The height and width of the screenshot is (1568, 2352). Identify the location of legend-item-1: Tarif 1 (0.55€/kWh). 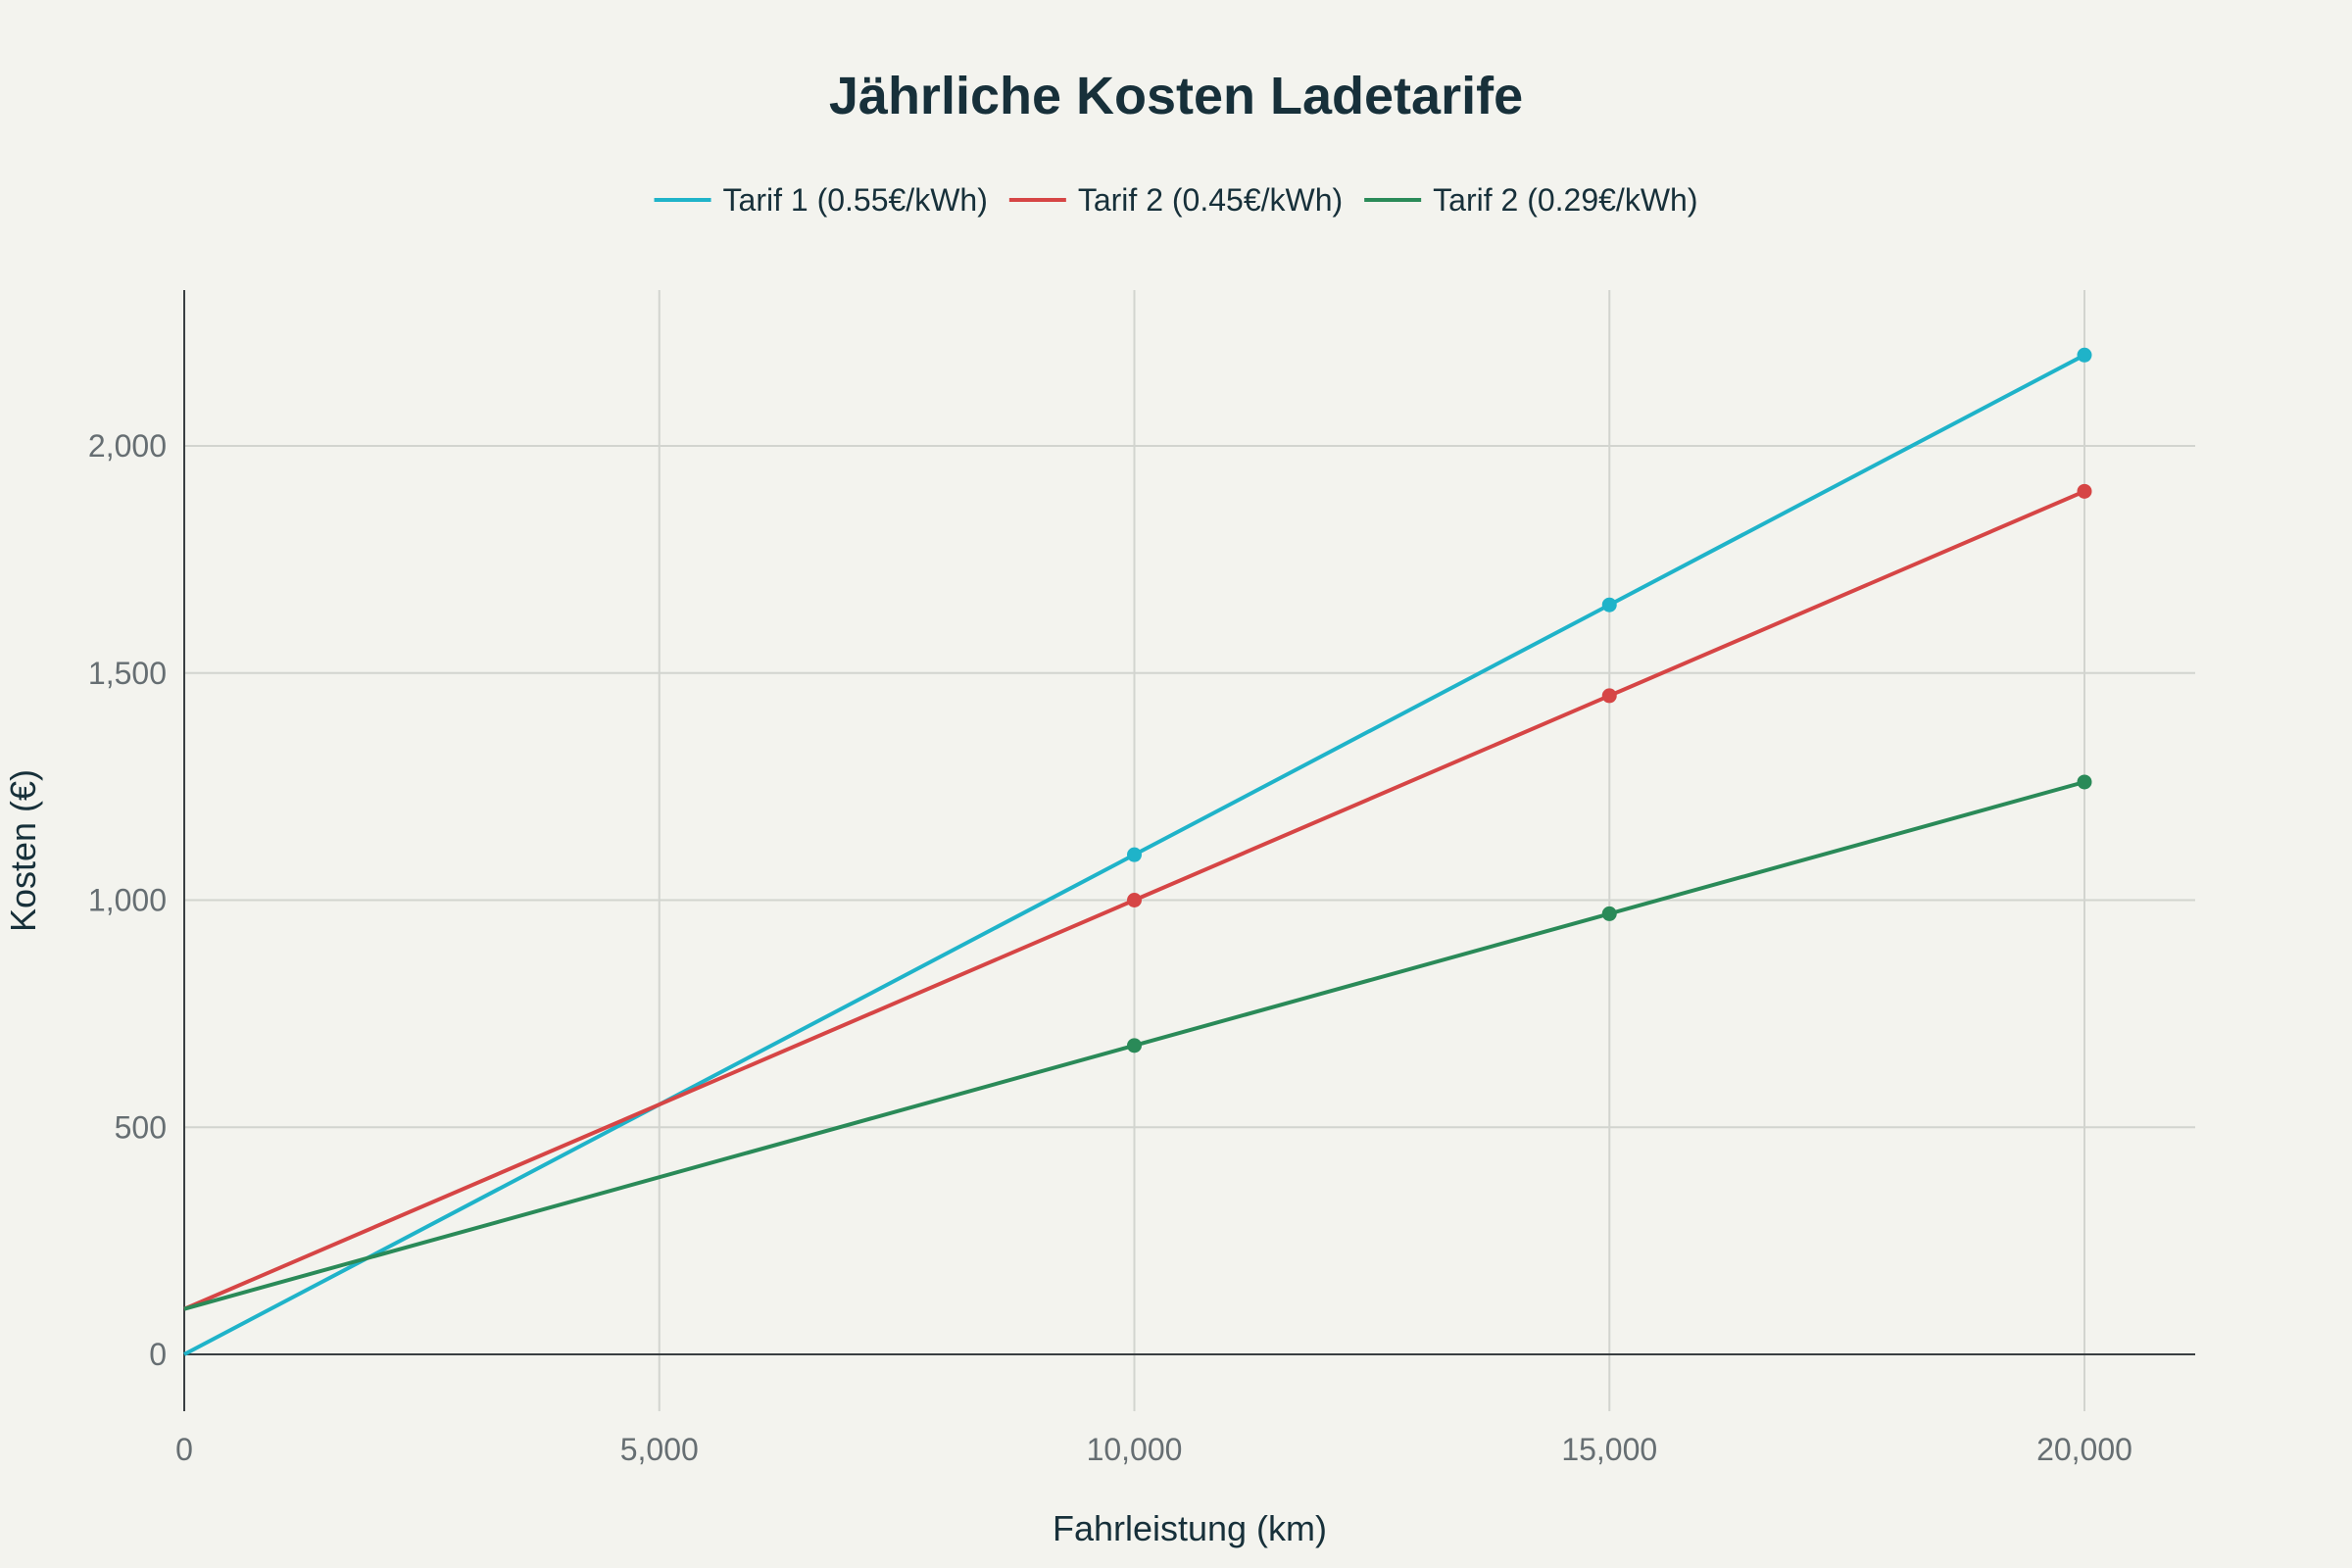
(821, 200).